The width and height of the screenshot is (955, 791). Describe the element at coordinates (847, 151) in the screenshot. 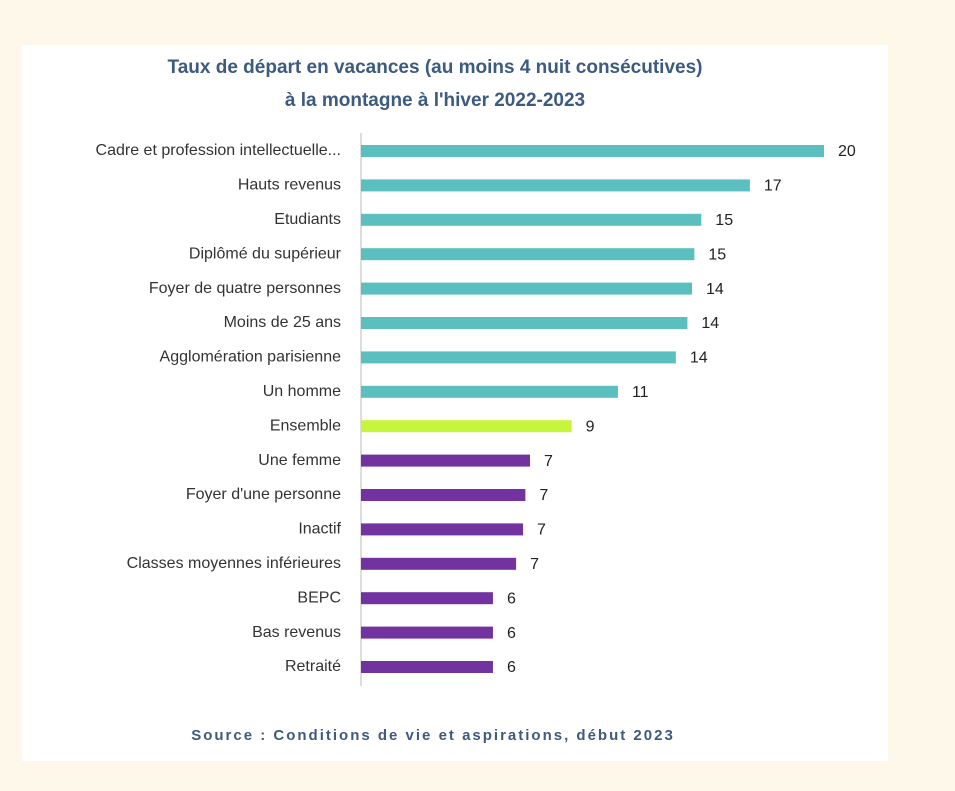

I see `value-label: 20` at that location.